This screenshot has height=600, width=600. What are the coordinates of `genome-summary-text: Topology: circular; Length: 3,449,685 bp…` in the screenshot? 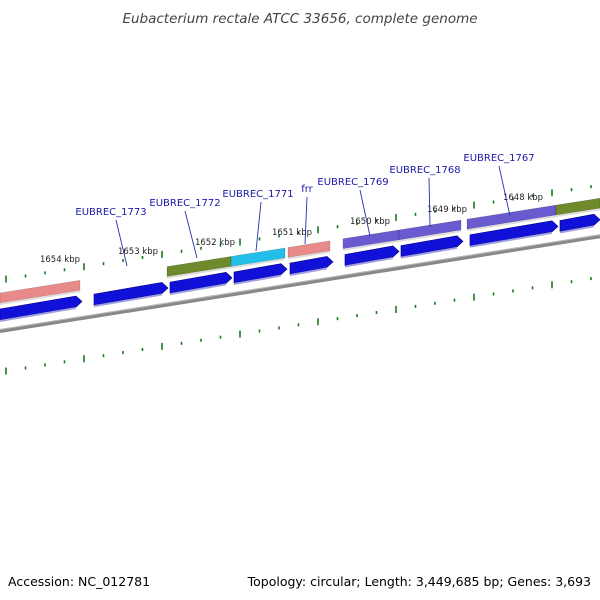 It's located at (419, 581).